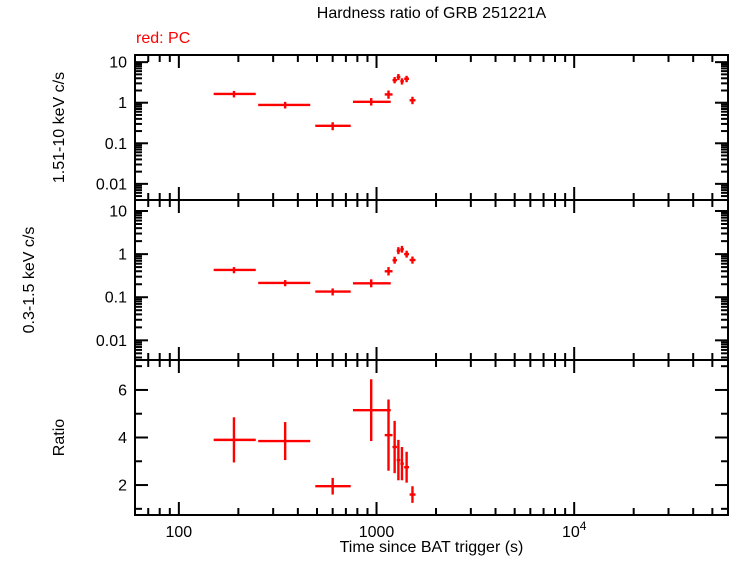 The width and height of the screenshot is (742, 566). I want to click on x-tick-label: 1000, so click(377, 532).